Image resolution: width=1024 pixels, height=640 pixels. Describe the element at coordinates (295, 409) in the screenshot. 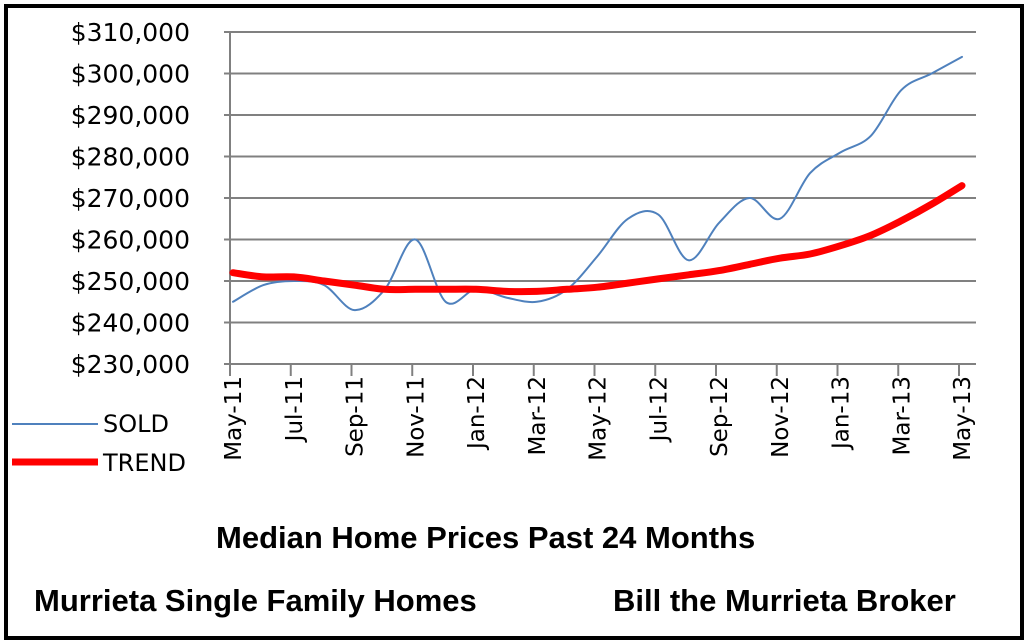

I see `x-tick-label: Jul-11` at that location.